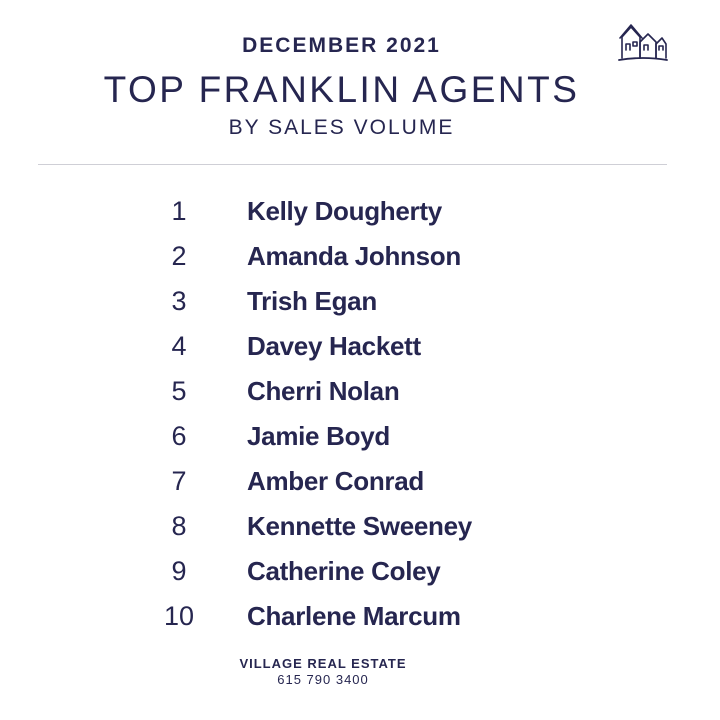 The width and height of the screenshot is (720, 720). Describe the element at coordinates (643, 42) in the screenshot. I see `houses-icon` at that location.